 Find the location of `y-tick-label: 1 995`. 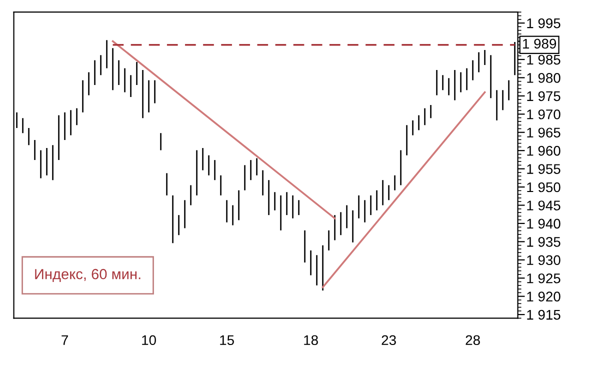

y-tick-label: 1 995 is located at coordinates (543, 23).